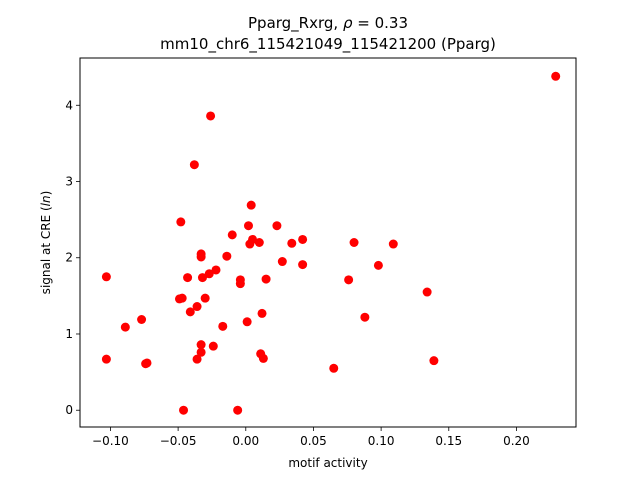  I want to click on y-tick-label: 2, so click(69, 258).